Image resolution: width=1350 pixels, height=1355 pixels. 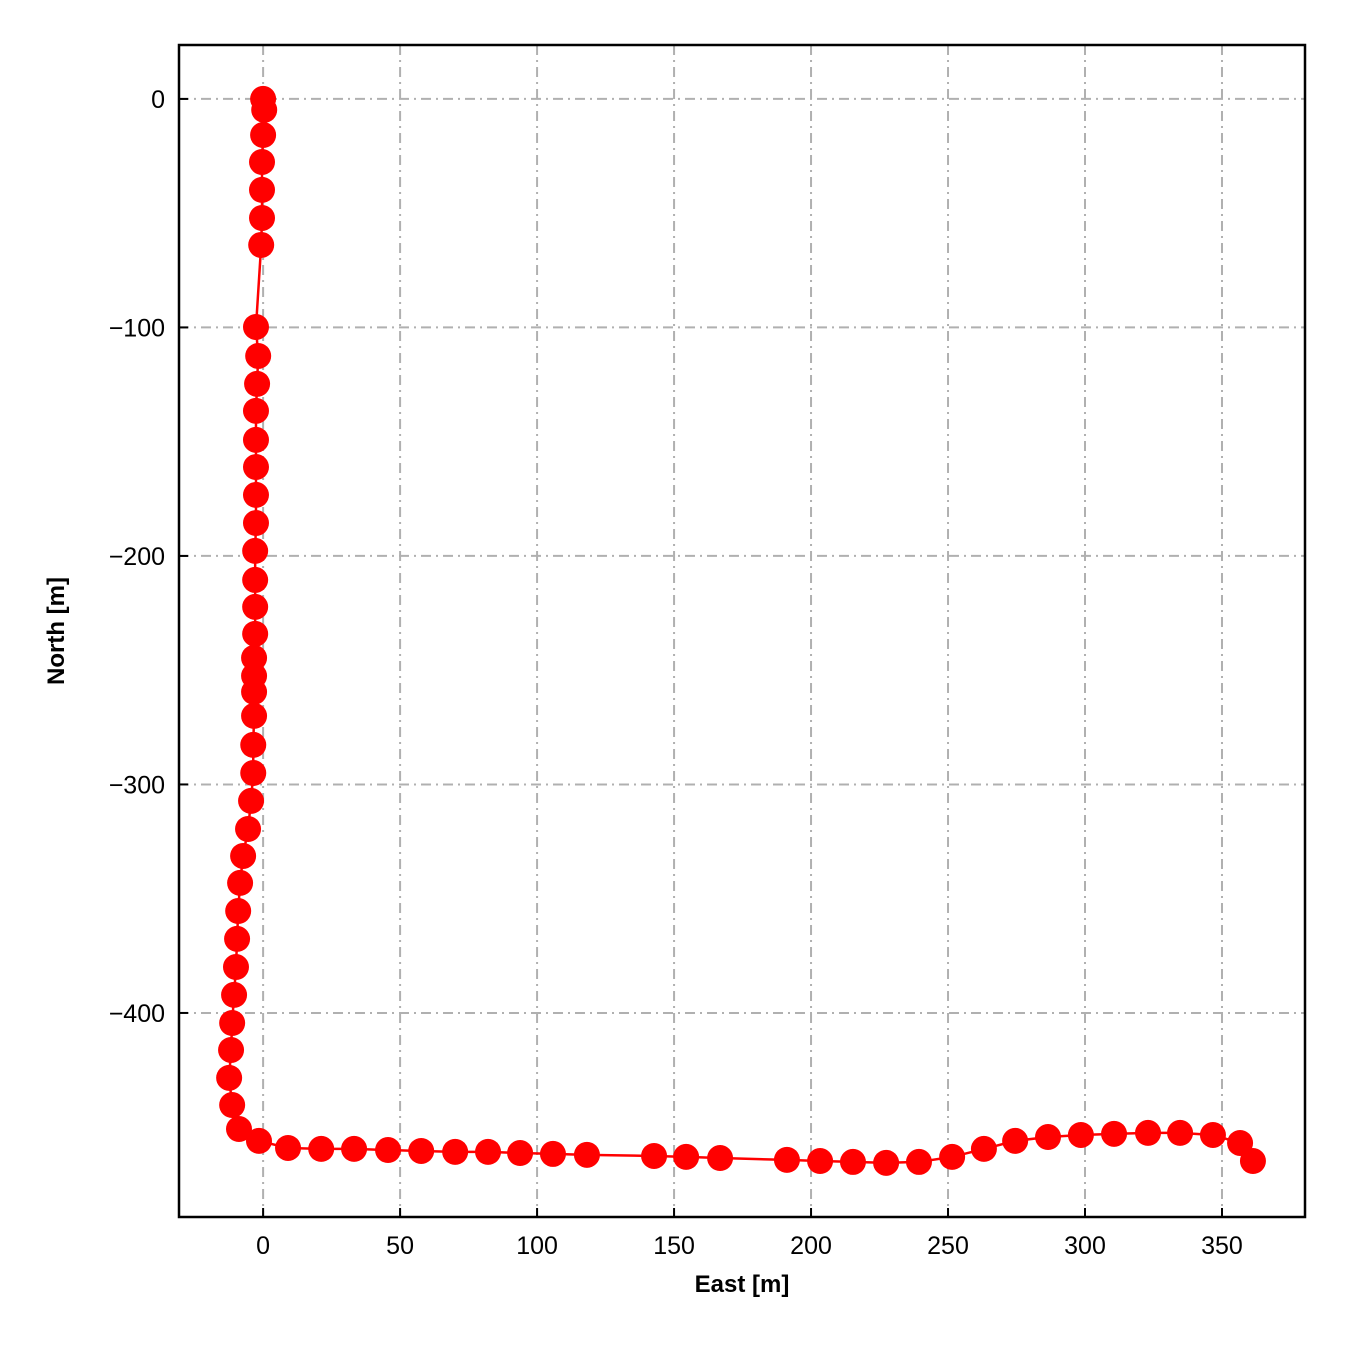 I want to click on x-tick-label: 0, so click(x=263, y=1246).